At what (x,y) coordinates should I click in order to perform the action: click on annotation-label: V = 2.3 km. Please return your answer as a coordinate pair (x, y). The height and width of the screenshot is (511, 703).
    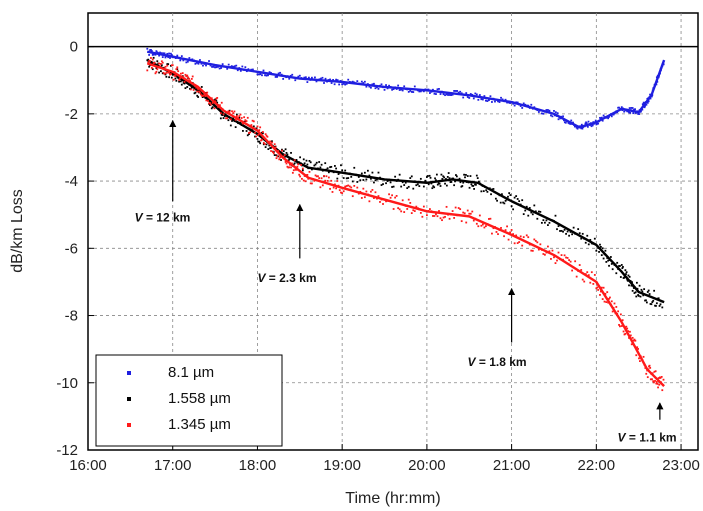
    Looking at the image, I should click on (286, 278).